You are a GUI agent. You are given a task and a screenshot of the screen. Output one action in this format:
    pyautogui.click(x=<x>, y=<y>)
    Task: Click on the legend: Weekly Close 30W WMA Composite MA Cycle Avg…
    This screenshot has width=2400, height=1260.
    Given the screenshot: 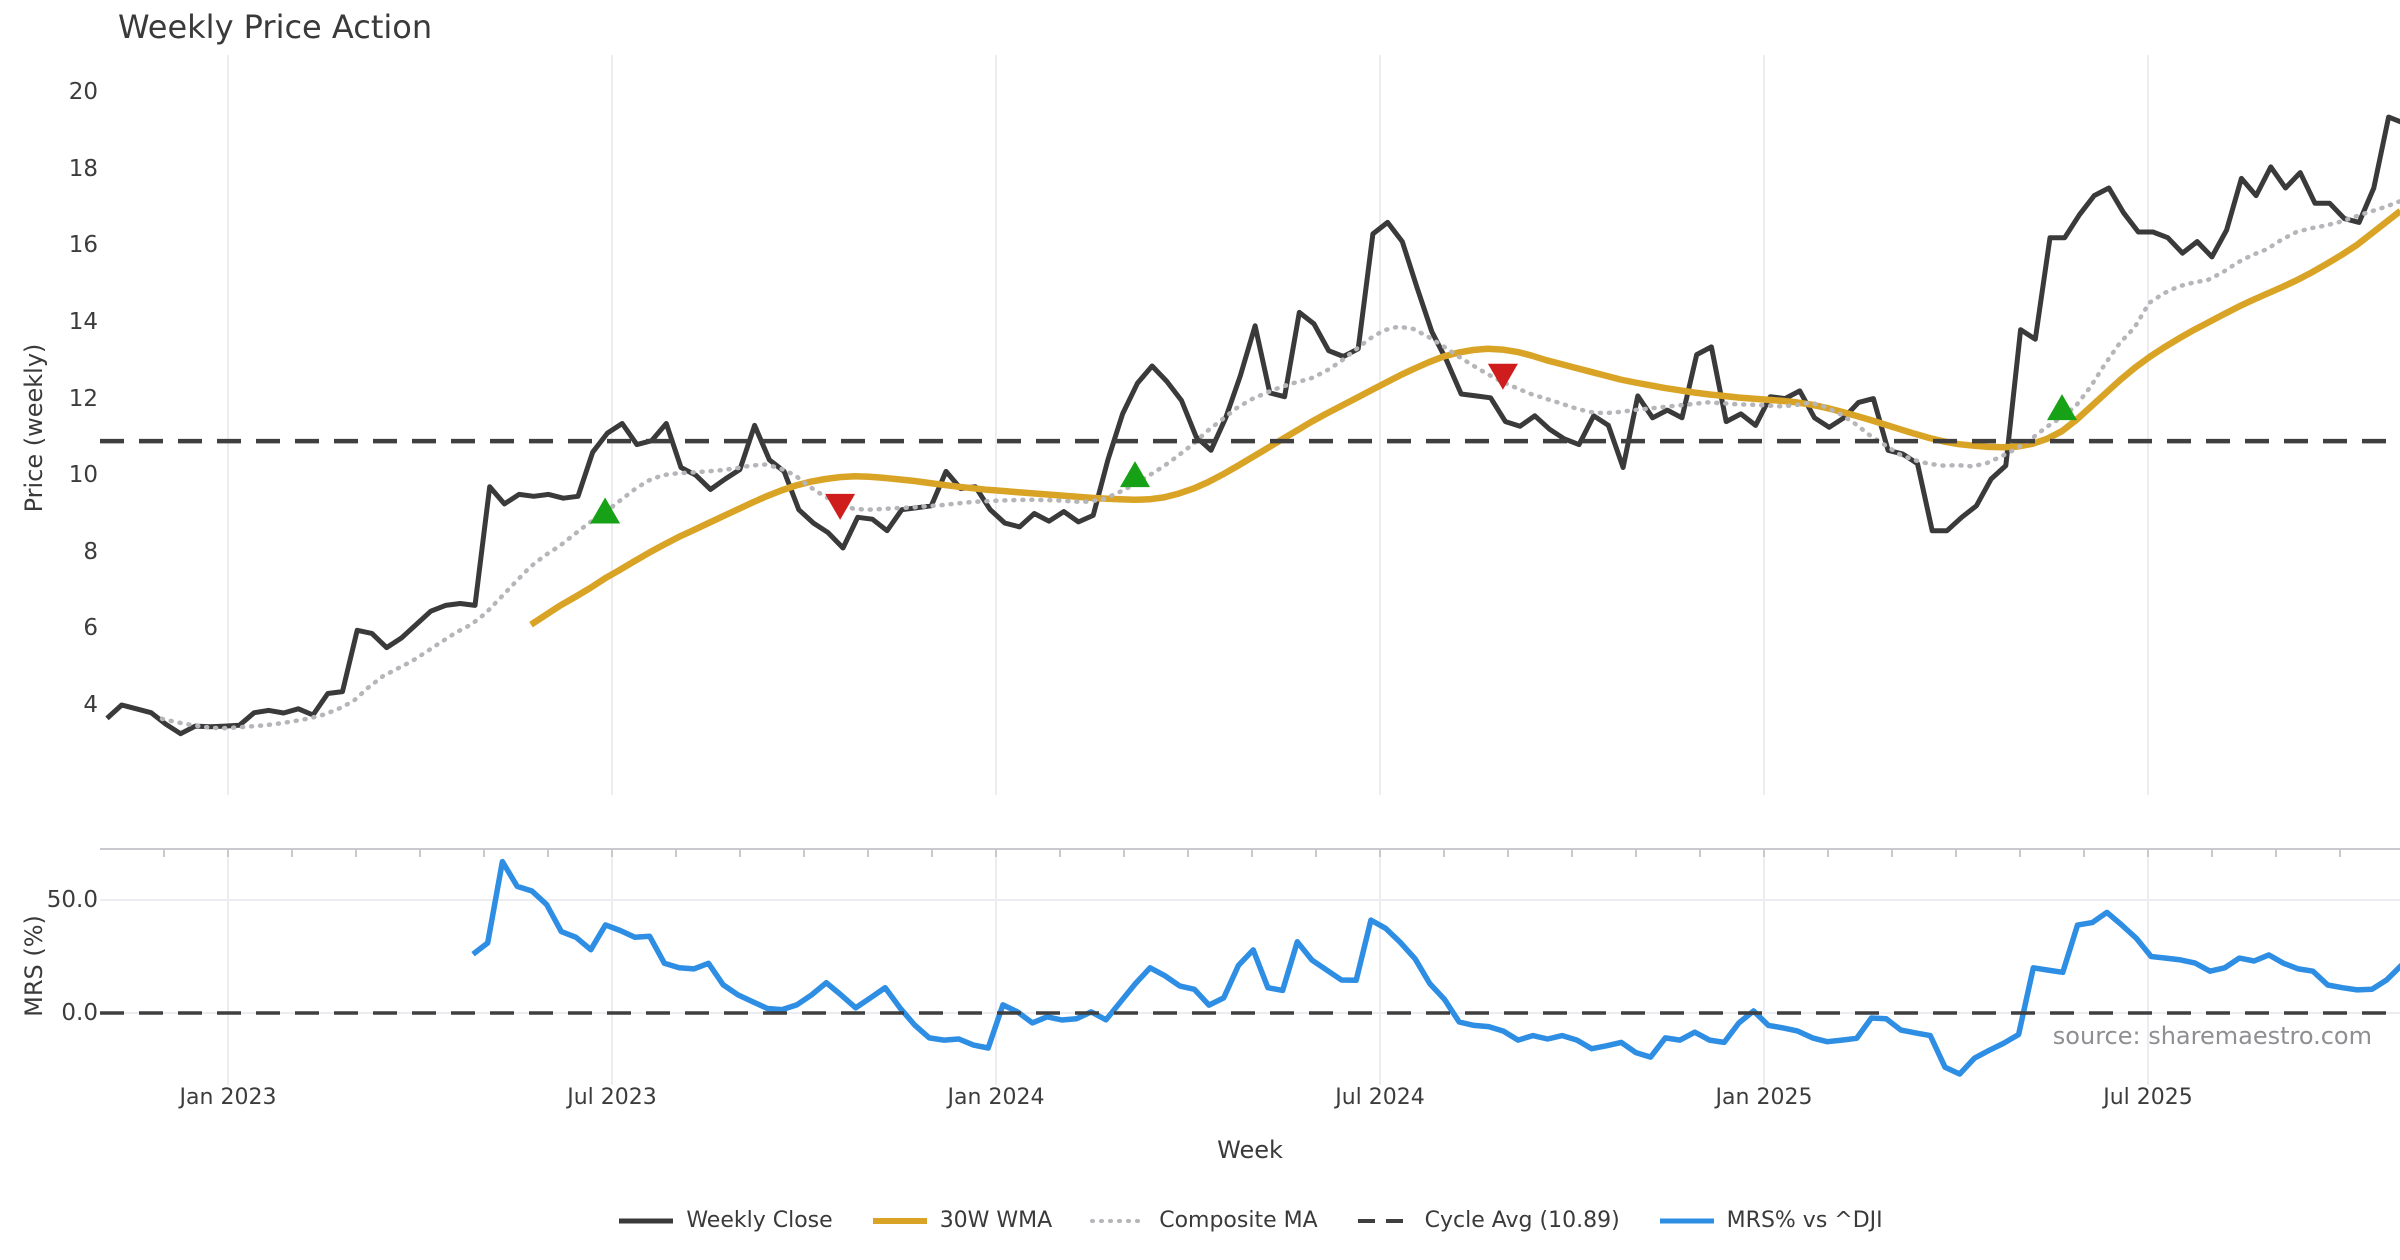 What is the action you would take?
    pyautogui.click(x=1250, y=1220)
    